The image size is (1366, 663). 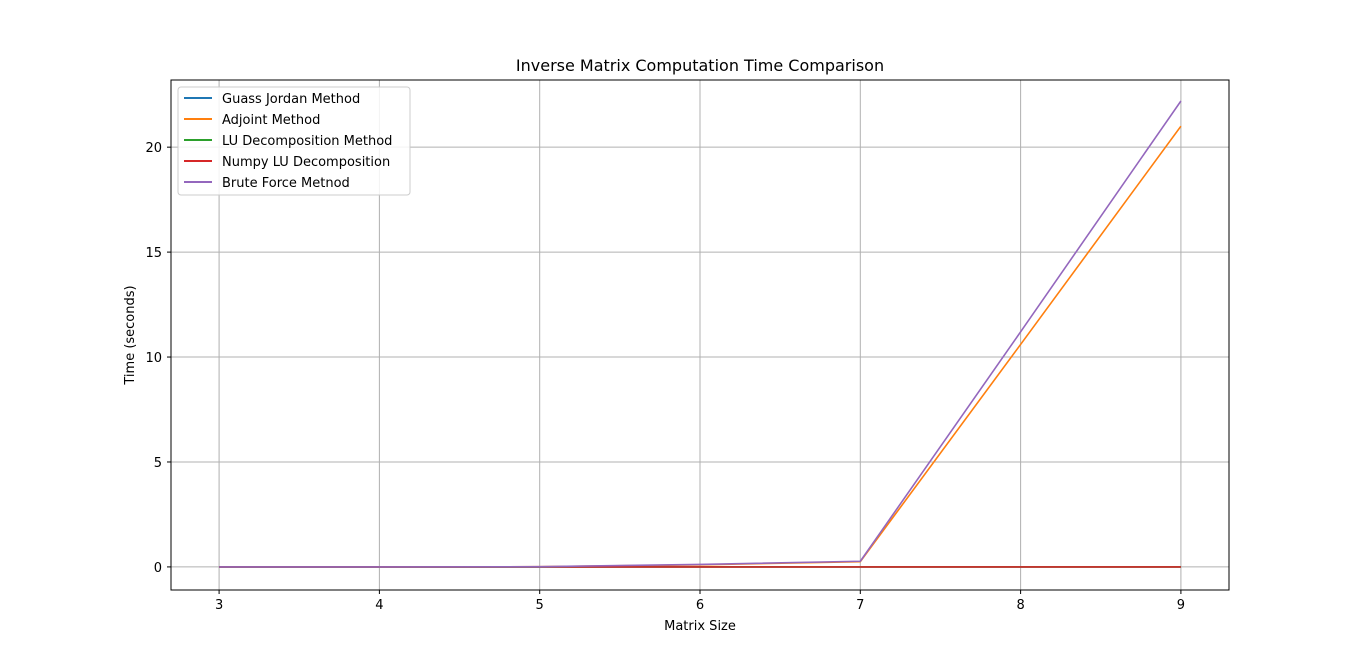 What do you see at coordinates (860, 605) in the screenshot?
I see `x-tick-label: 7` at bounding box center [860, 605].